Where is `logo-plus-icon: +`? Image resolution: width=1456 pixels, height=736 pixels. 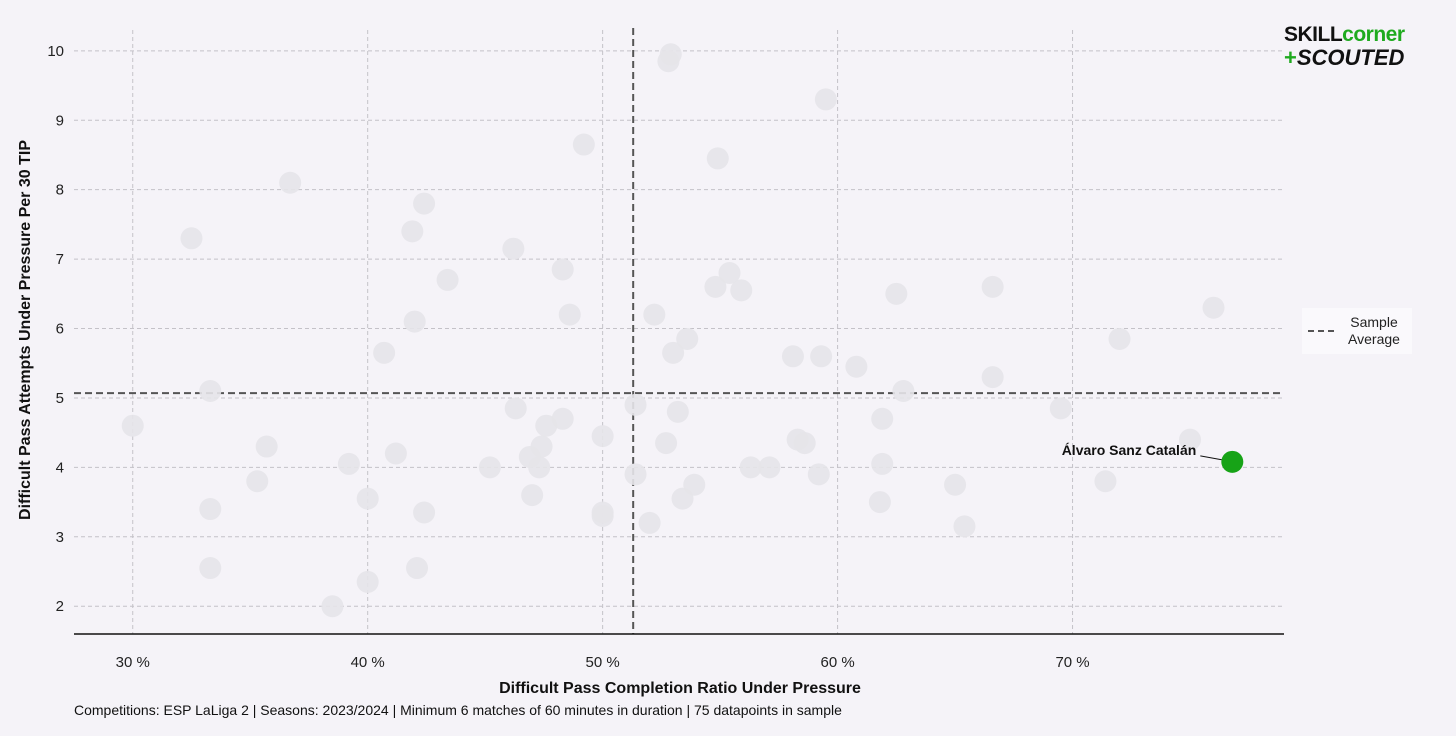 logo-plus-icon: + is located at coordinates (1290, 57).